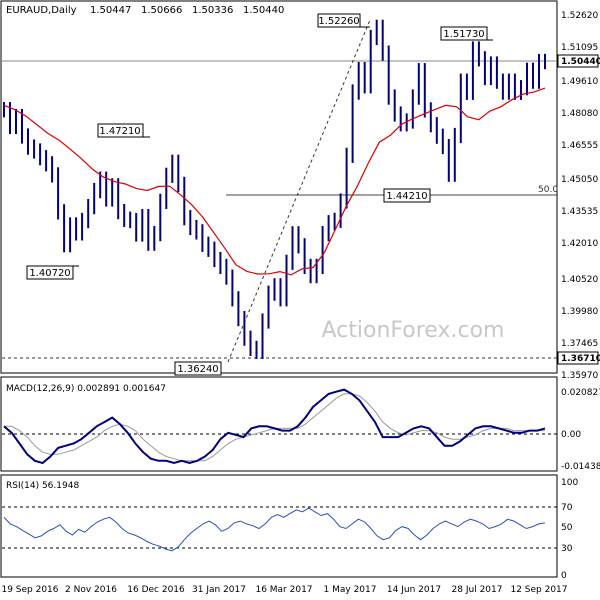 This screenshot has width=600, height=600. I want to click on price-y-tick: 1.43535, so click(579, 212).